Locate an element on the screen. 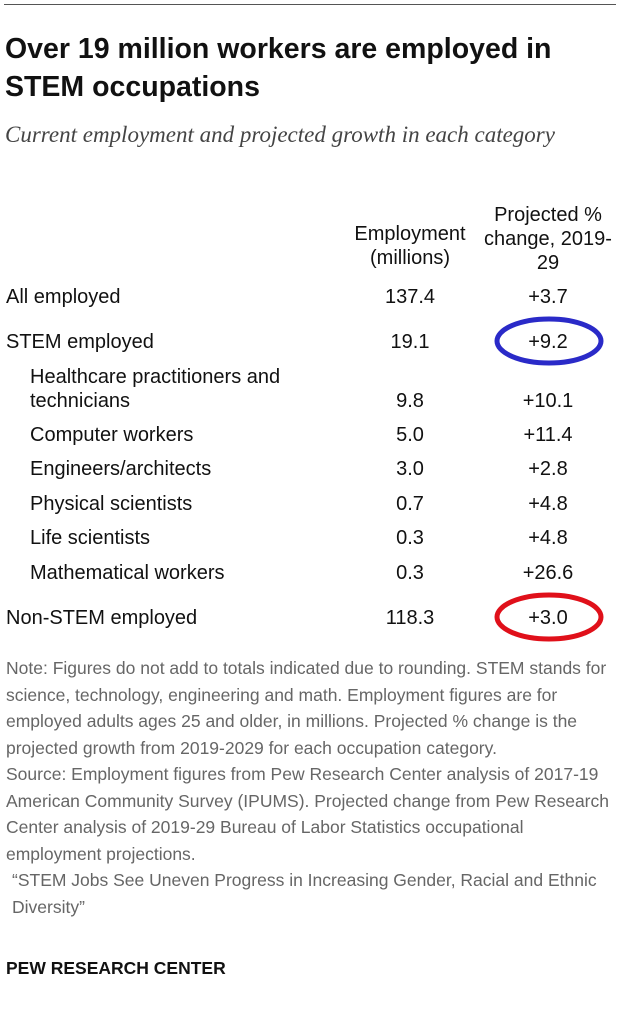 This screenshot has width=620, height=1020. change-cell: +3.0 is located at coordinates (548, 618).